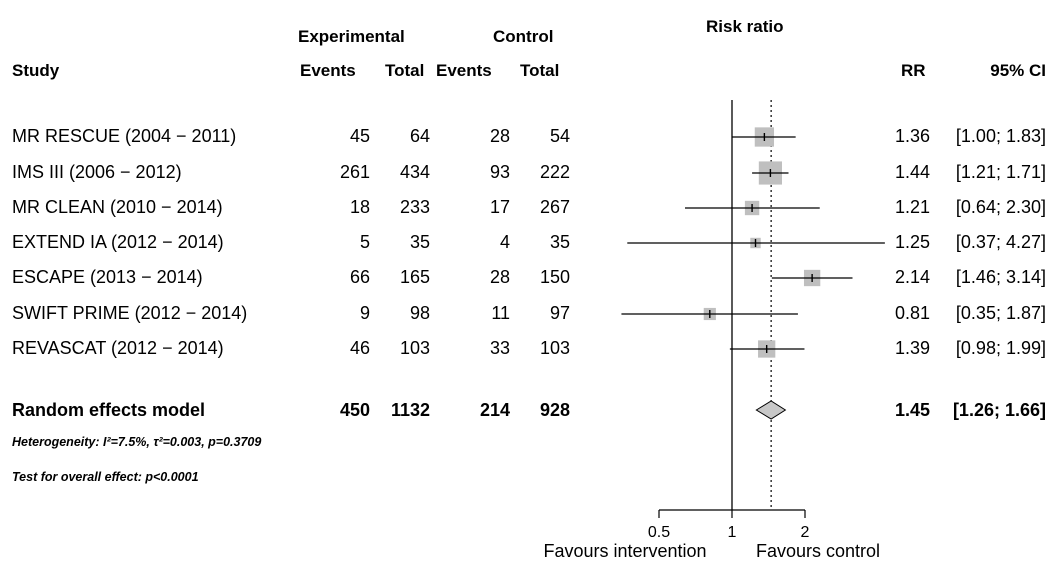 Image resolution: width=1055 pixels, height=567 pixels. I want to click on ctl-events-header: Events, so click(464, 70).